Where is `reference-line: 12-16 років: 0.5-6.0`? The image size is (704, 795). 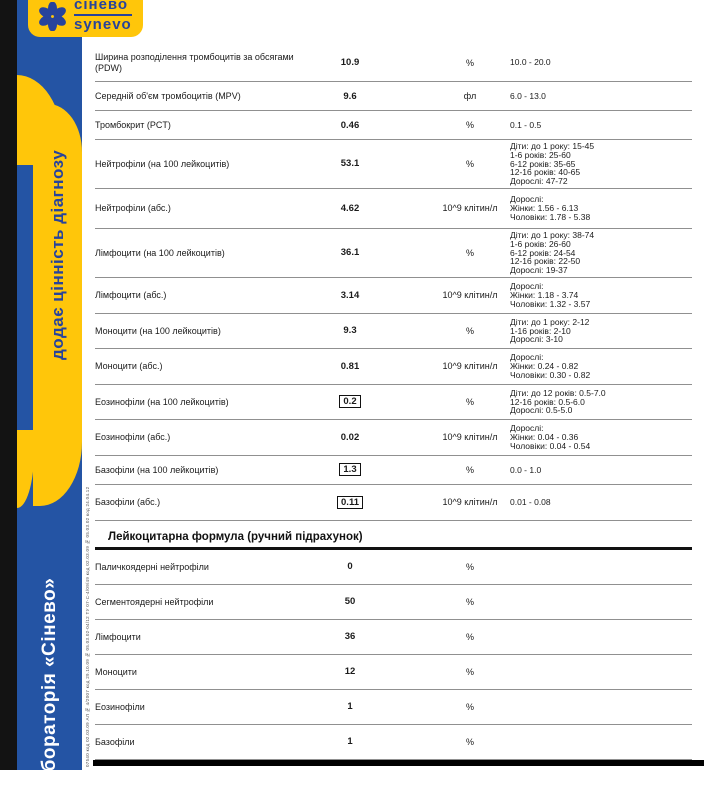 reference-line: 12-16 років: 0.5-6.0 is located at coordinates (547, 401).